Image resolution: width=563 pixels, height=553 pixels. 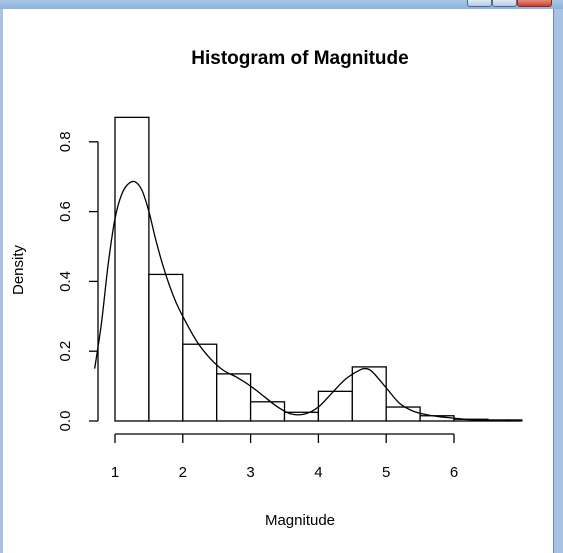 I want to click on chart-title: Histogram of Magnitude, so click(x=299, y=58).